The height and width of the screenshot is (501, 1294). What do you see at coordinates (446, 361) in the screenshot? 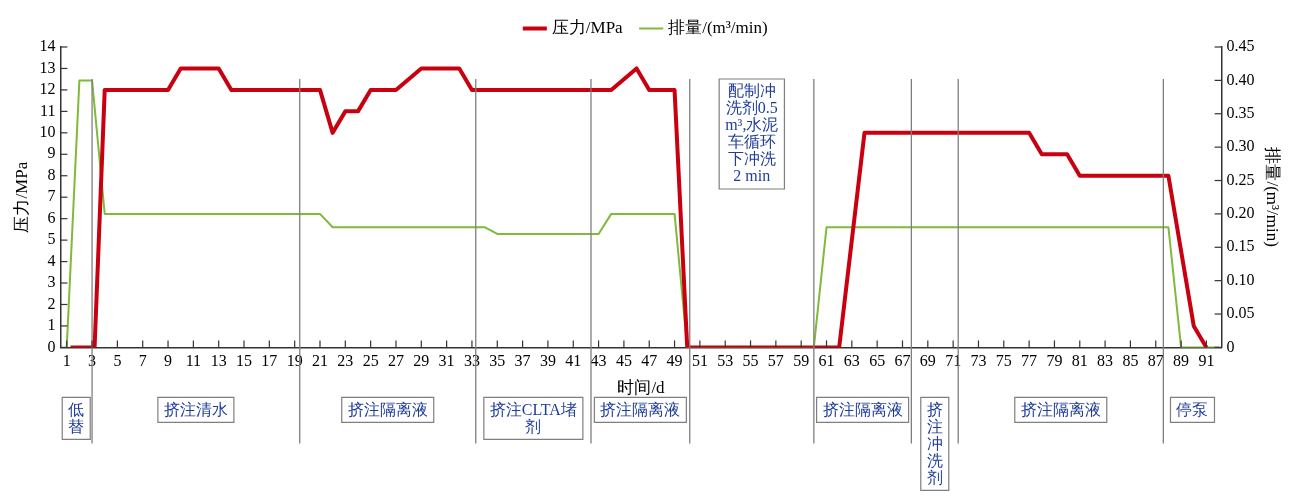
I see `x-tick-label: 31` at bounding box center [446, 361].